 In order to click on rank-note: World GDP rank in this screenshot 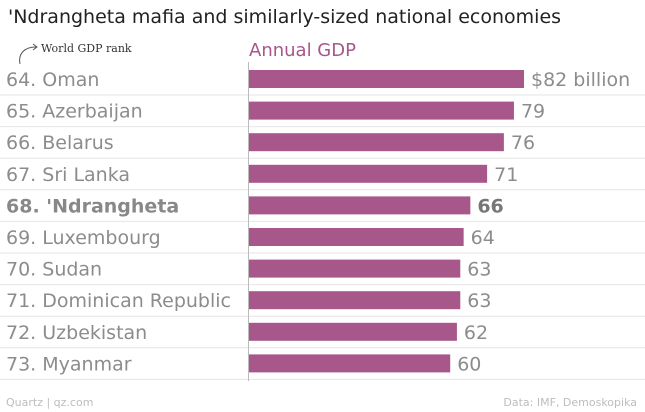, I will do `click(75, 53)`.